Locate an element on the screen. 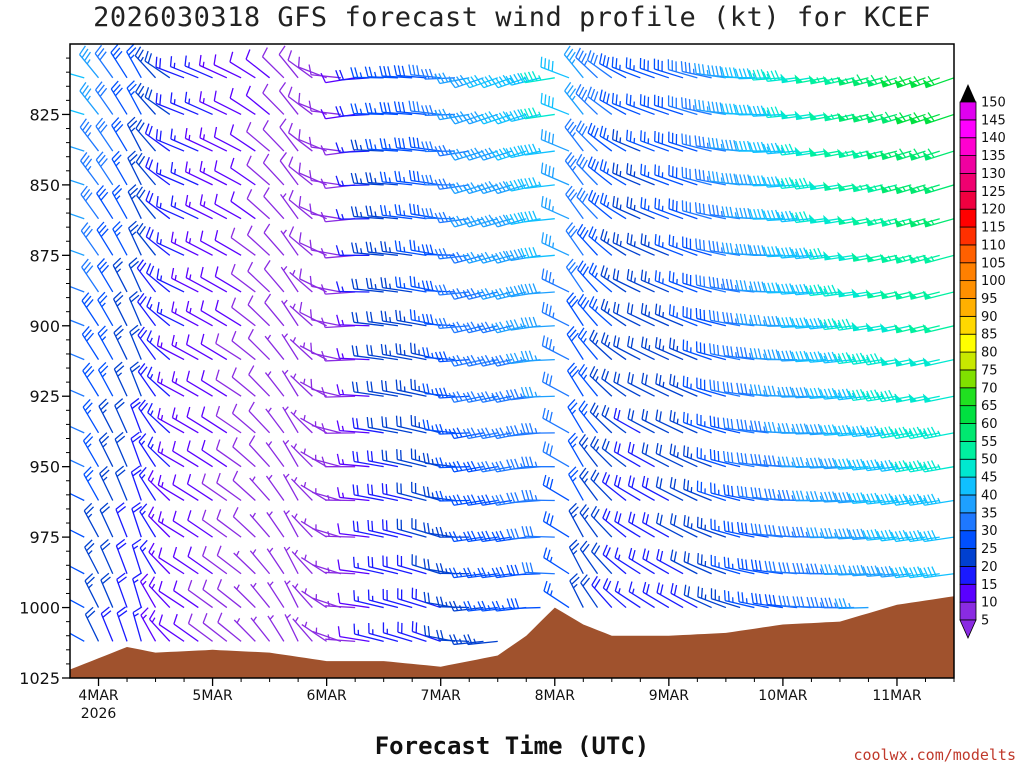 Image resolution: width=1024 pixels, height=768 pixels. colorbar-label: 135 is located at coordinates (993, 156).